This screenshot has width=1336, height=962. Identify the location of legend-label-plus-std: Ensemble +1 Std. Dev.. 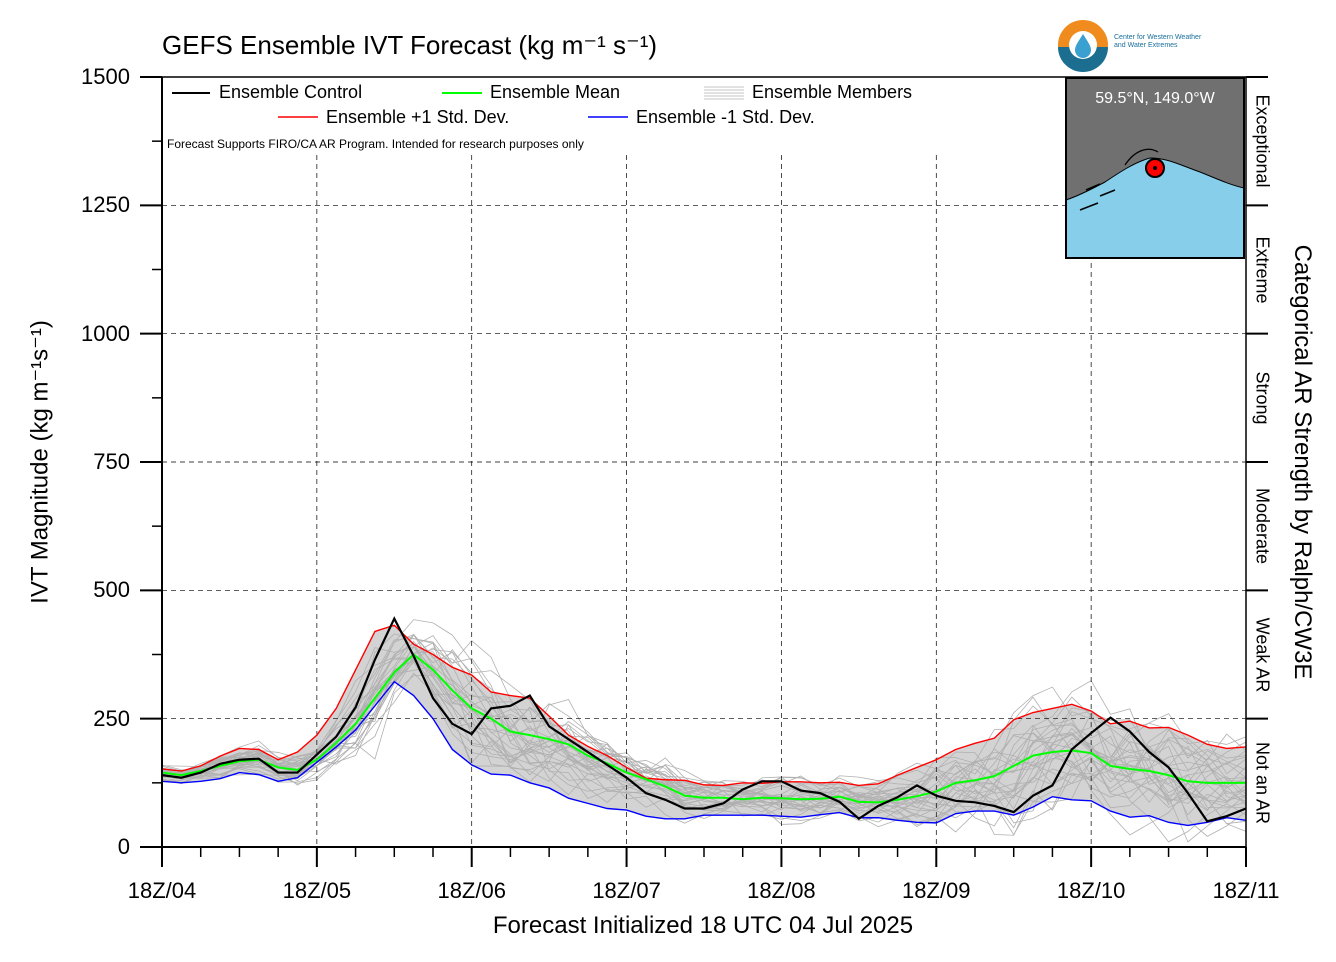
(418, 117).